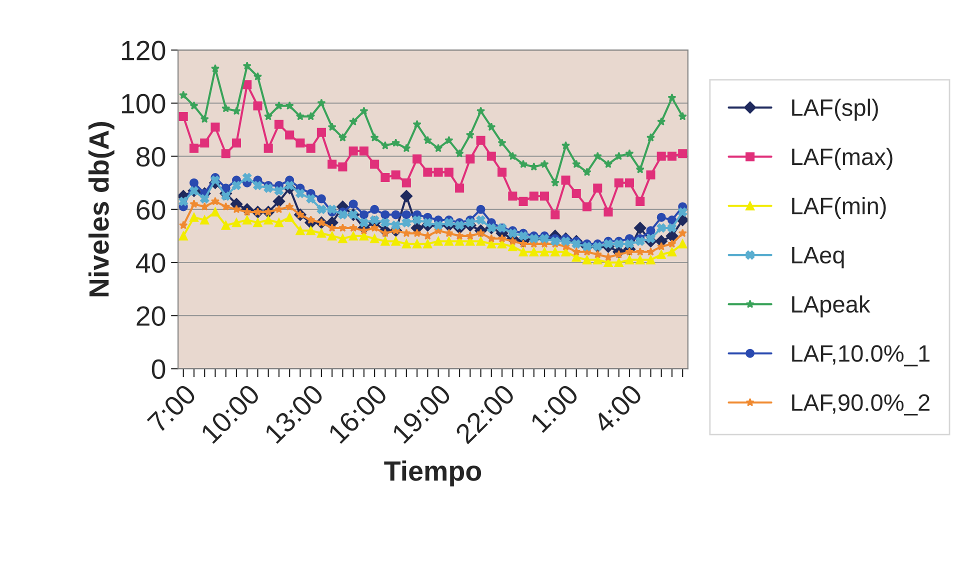 This screenshot has height=569, width=973. I want to click on legend-label: LAF(spl), so click(835, 109).